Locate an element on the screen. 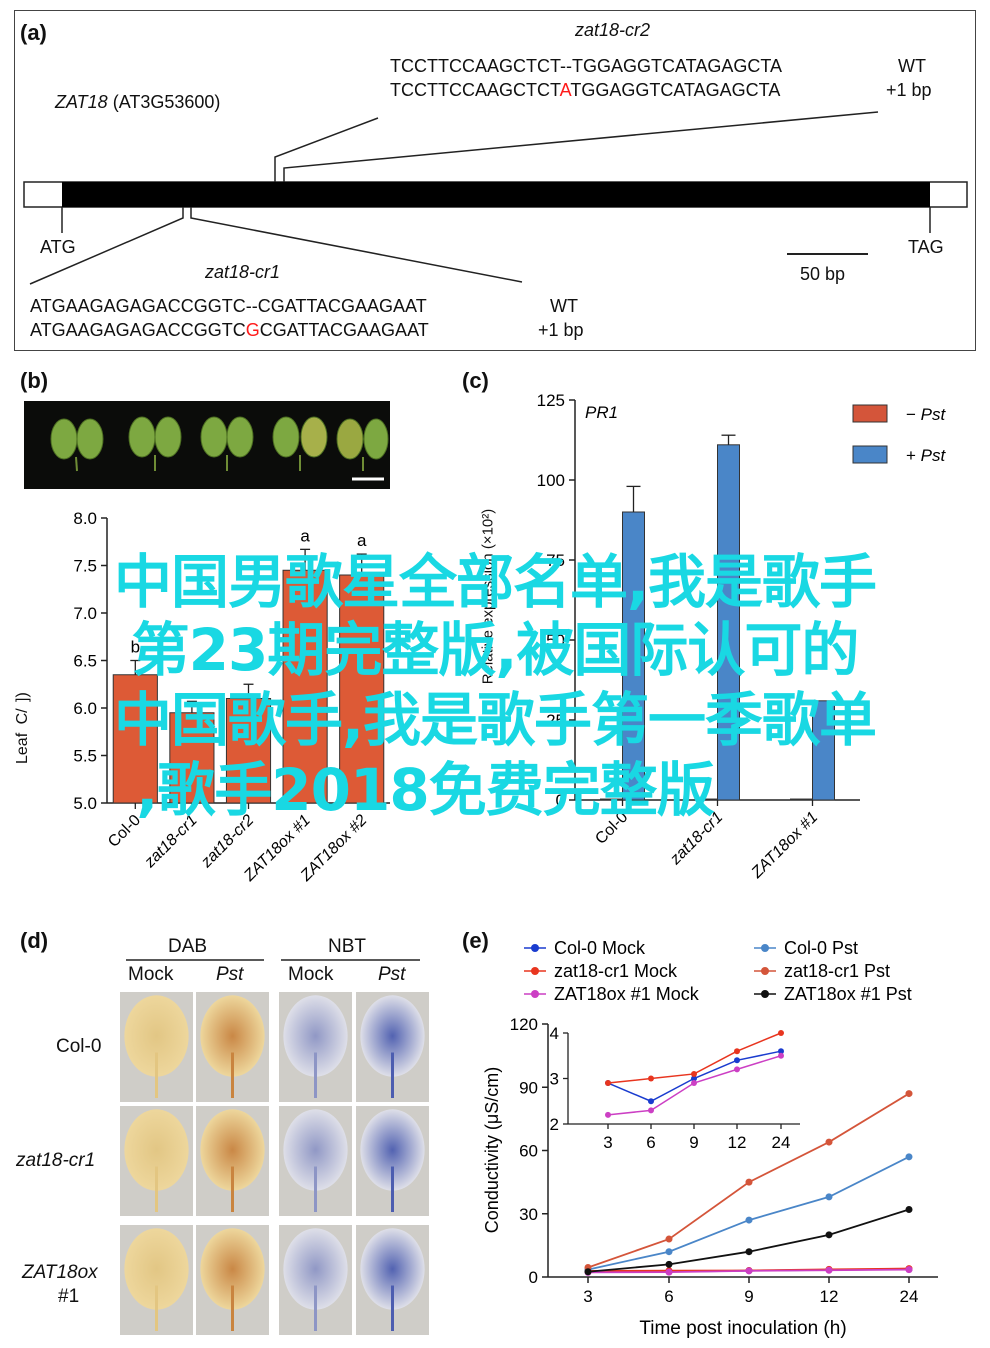 Image resolution: width=990 pixels, height=1348 pixels. group-dab: DAB is located at coordinates (188, 946).